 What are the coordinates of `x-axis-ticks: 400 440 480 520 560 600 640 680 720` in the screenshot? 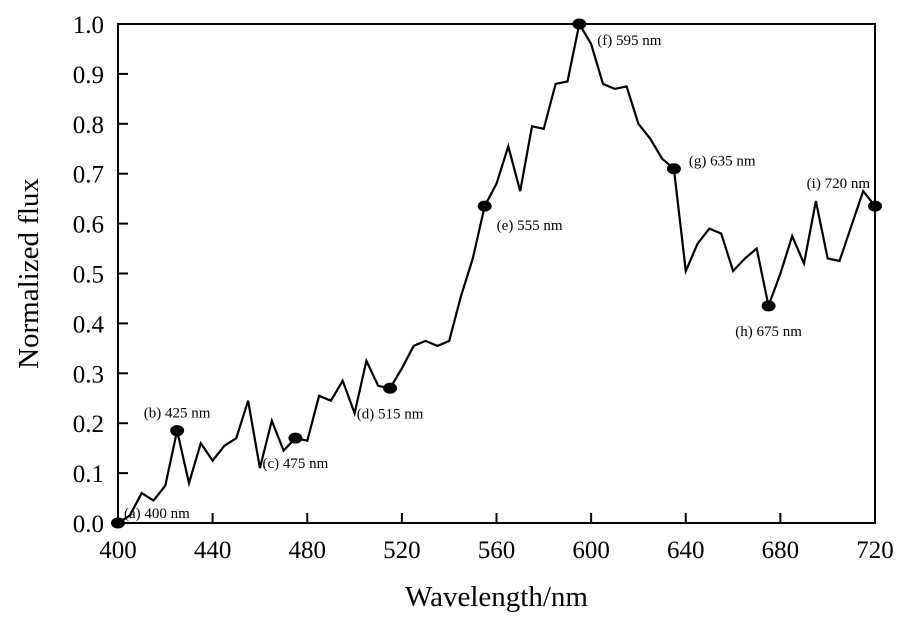 It's located at (496, 538).